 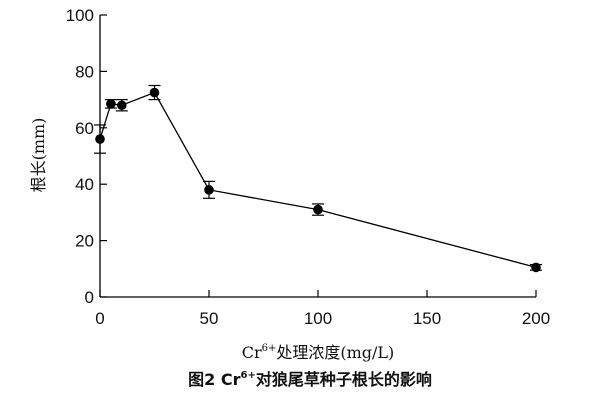 What do you see at coordinates (99, 318) in the screenshot?
I see `x-tick-label: 0` at bounding box center [99, 318].